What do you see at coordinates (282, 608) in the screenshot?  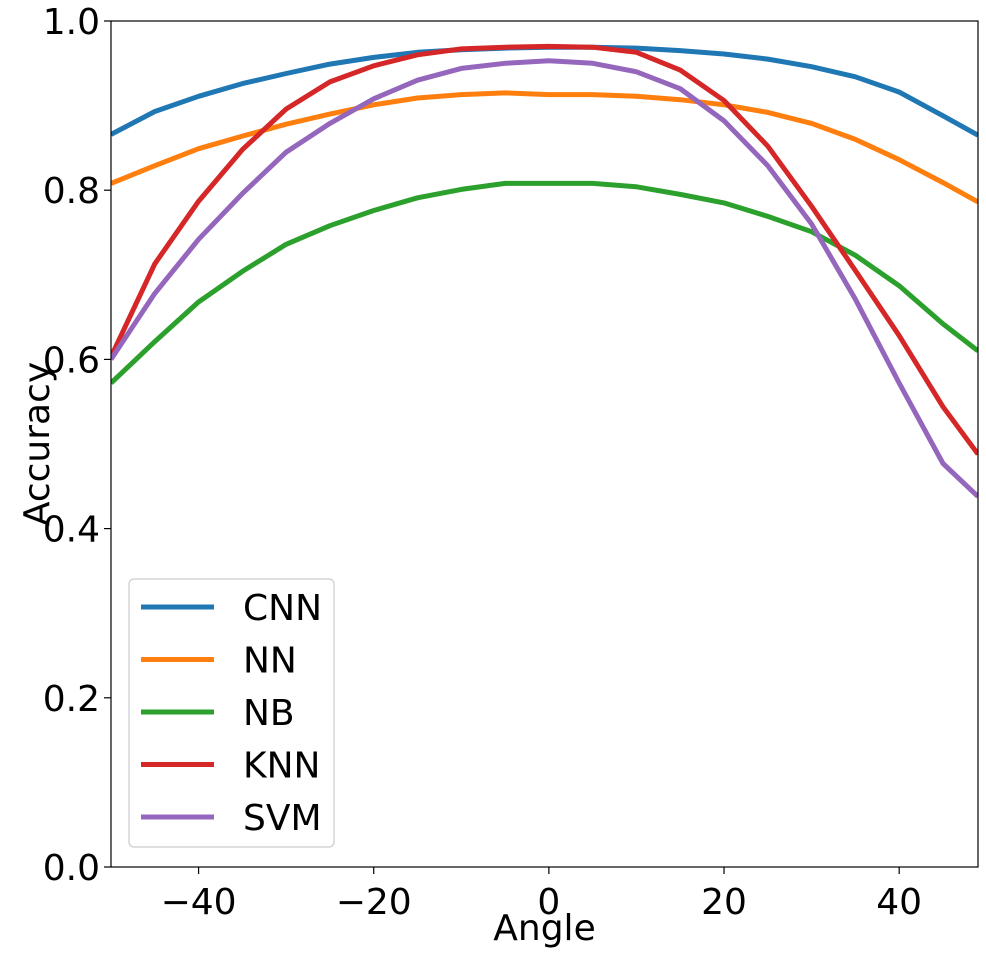 I see `legend-label-cnn: CNN` at bounding box center [282, 608].